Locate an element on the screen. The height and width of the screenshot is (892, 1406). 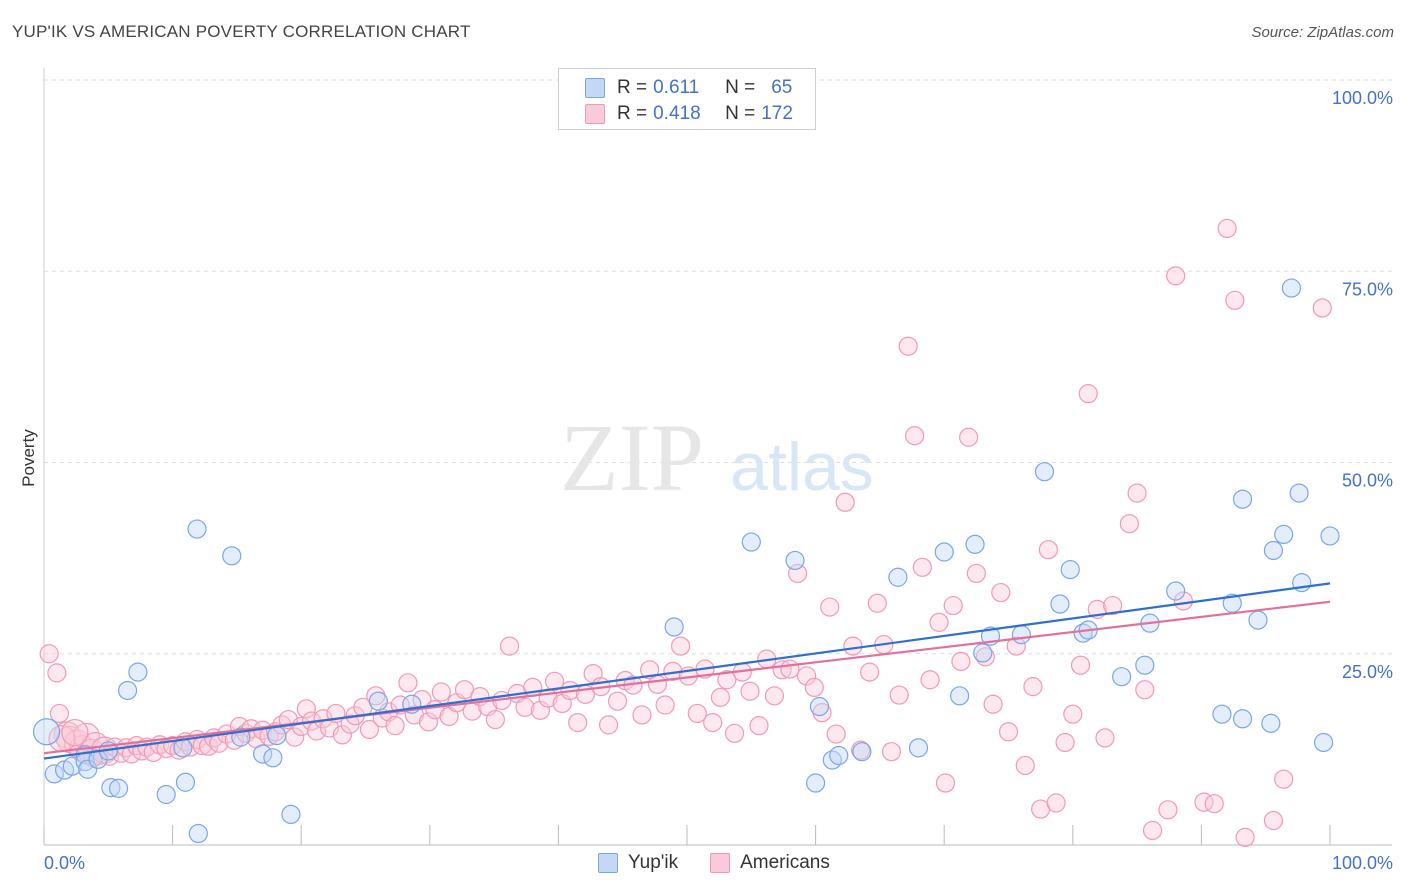
americans-legend-label: Americans is located at coordinates (785, 862).